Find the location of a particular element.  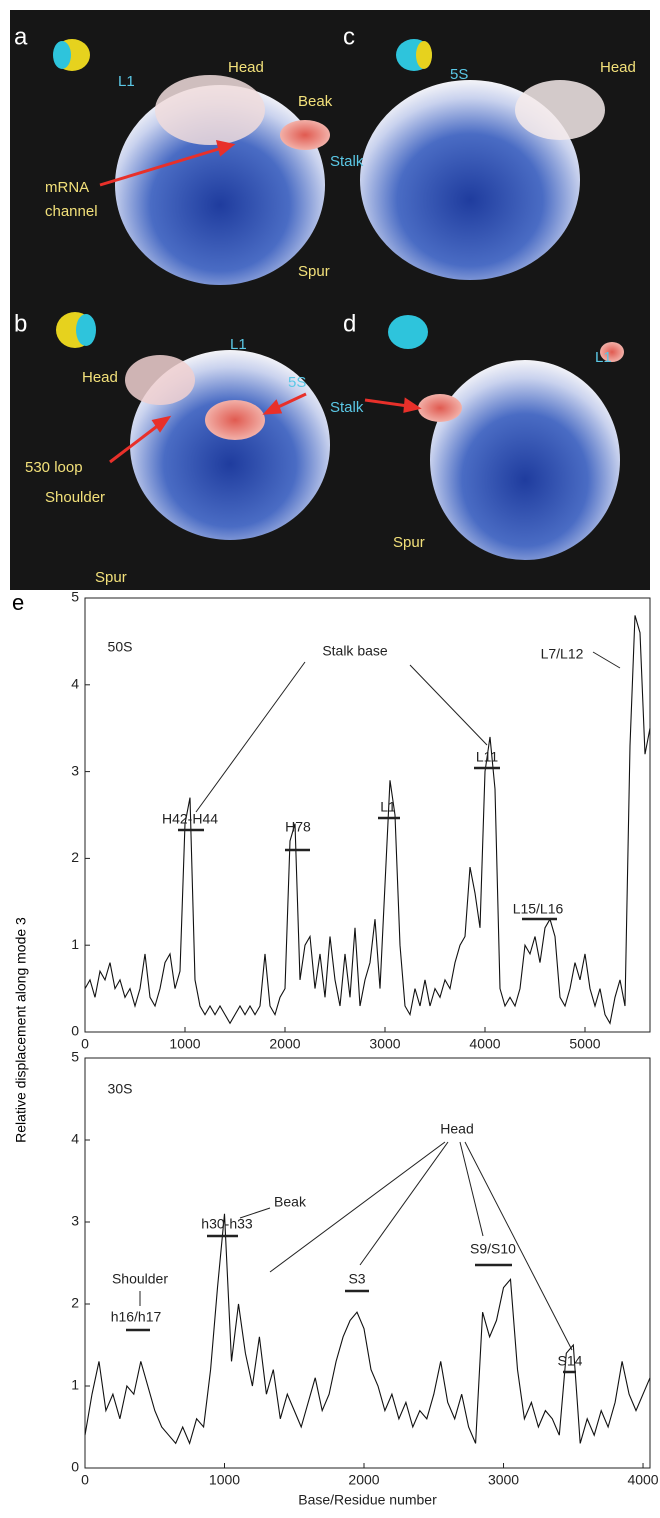

annotation: Beak is located at coordinates (290, 1202).